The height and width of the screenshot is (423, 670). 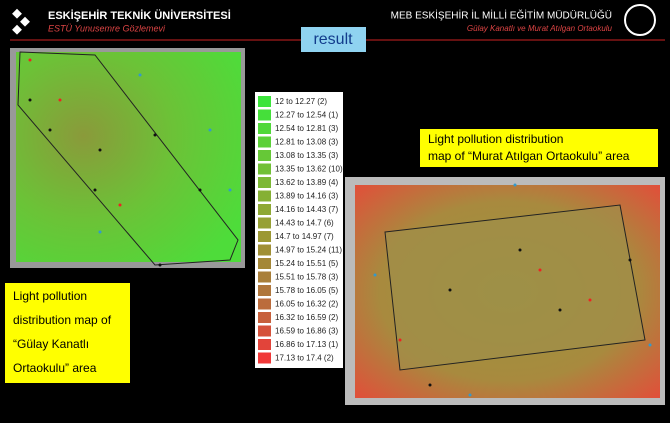 What do you see at coordinates (50, 296) in the screenshot?
I see `caption-line: Light pollution` at bounding box center [50, 296].